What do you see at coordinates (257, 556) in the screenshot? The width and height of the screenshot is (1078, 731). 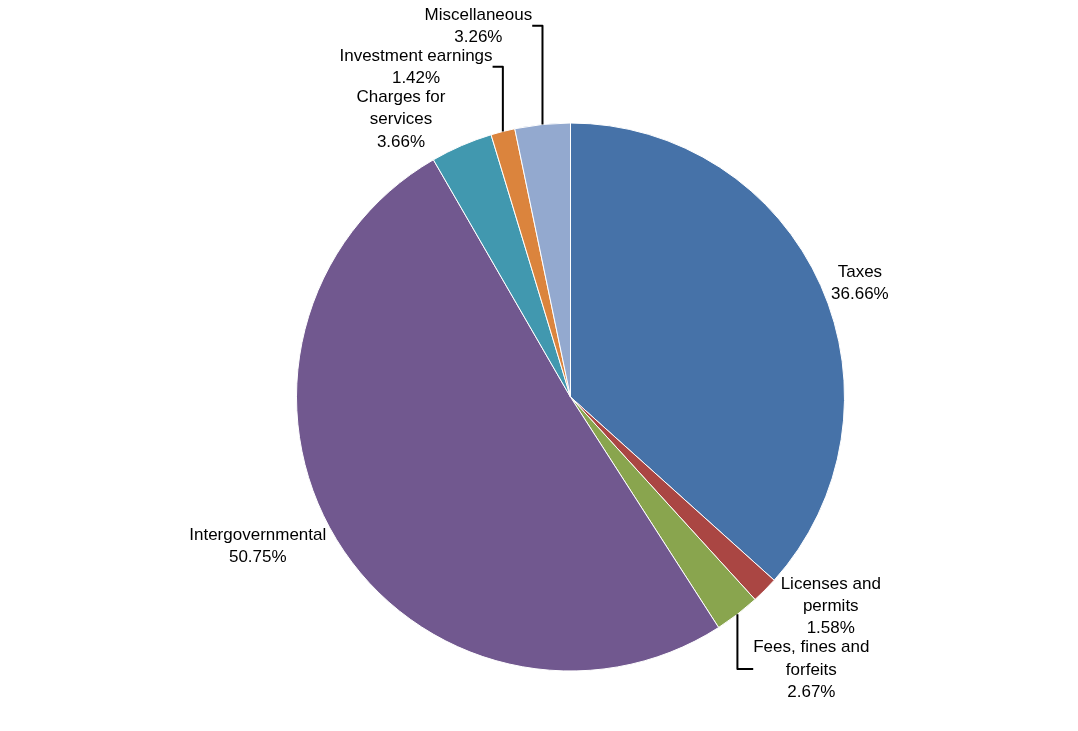 I see `data-label: 50.75%` at bounding box center [257, 556].